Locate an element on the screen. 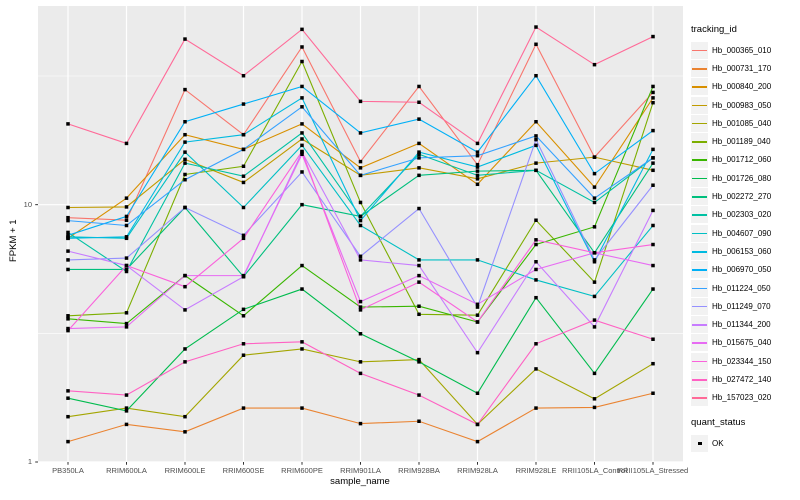  legend-entry-label: Hb_001085_040 is located at coordinates (742, 123).